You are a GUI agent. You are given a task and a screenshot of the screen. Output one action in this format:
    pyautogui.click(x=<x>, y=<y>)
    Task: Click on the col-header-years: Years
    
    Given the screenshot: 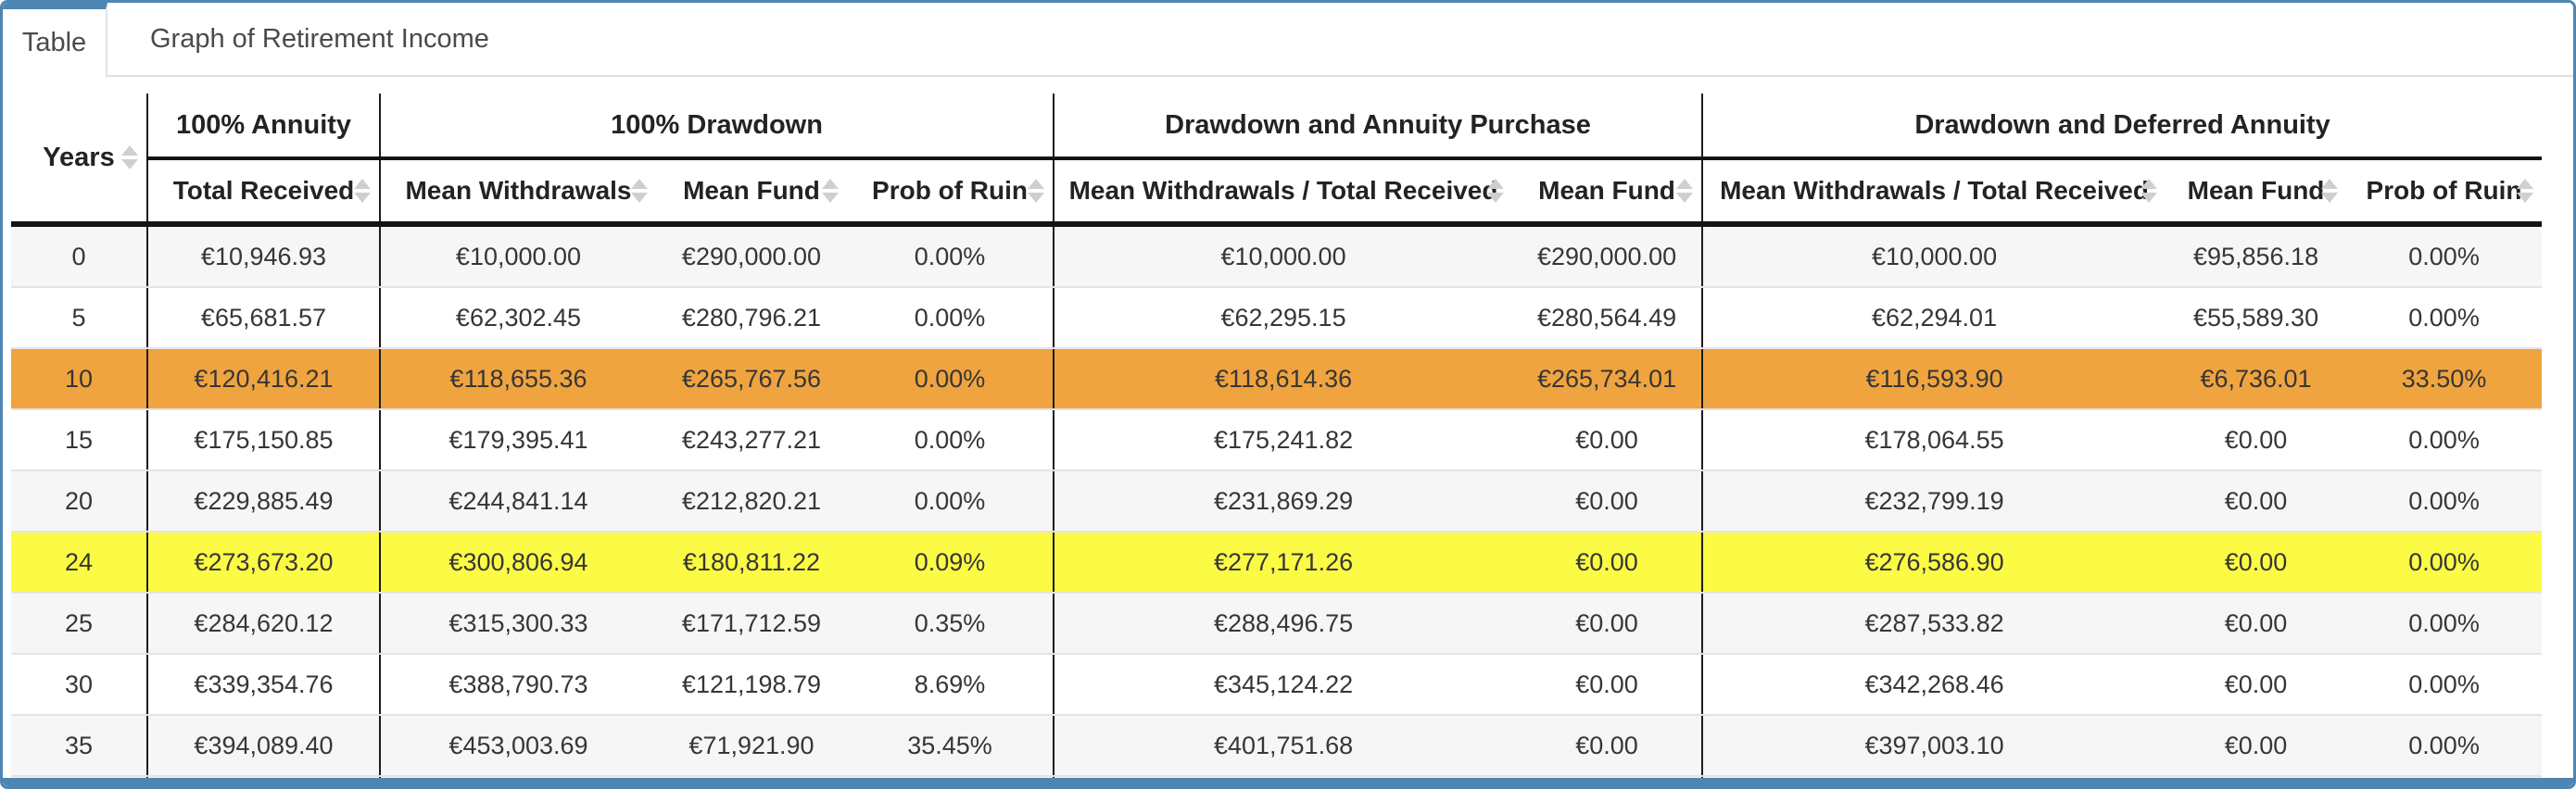 What is the action you would take?
    pyautogui.click(x=79, y=160)
    